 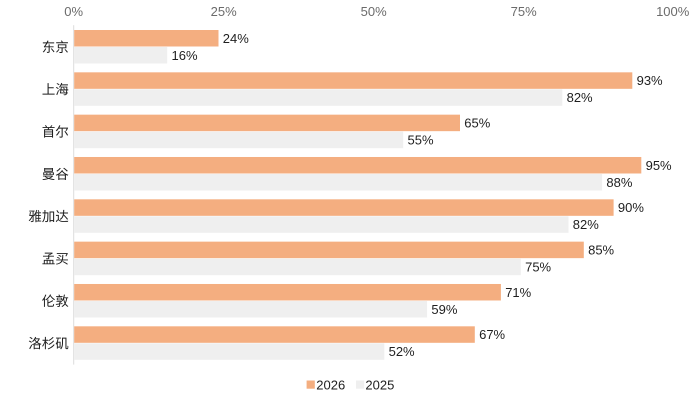 What do you see at coordinates (492, 334) in the screenshot?
I see `svg-text: 67%` at bounding box center [492, 334].